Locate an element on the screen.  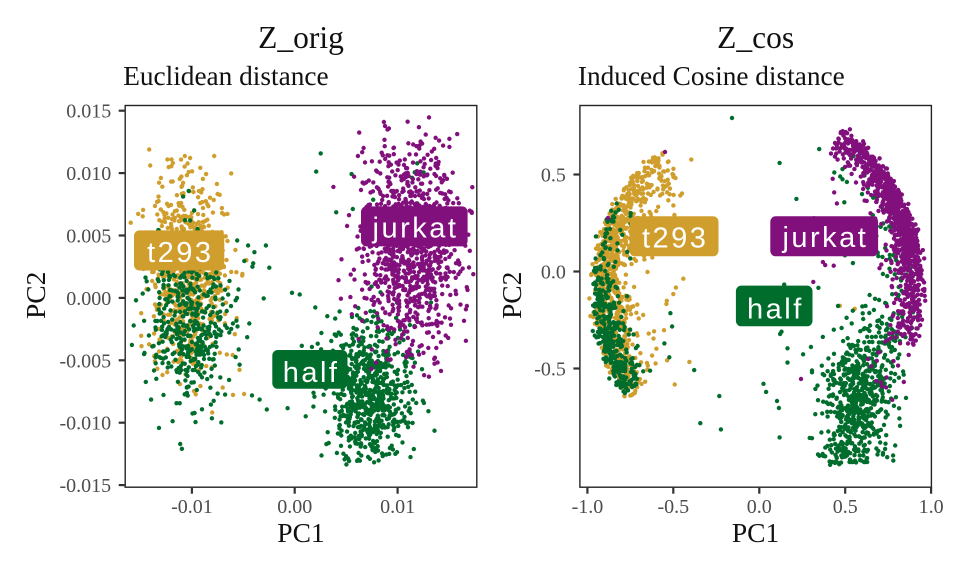
svg-text: Z_cos is located at coordinates (755, 37).